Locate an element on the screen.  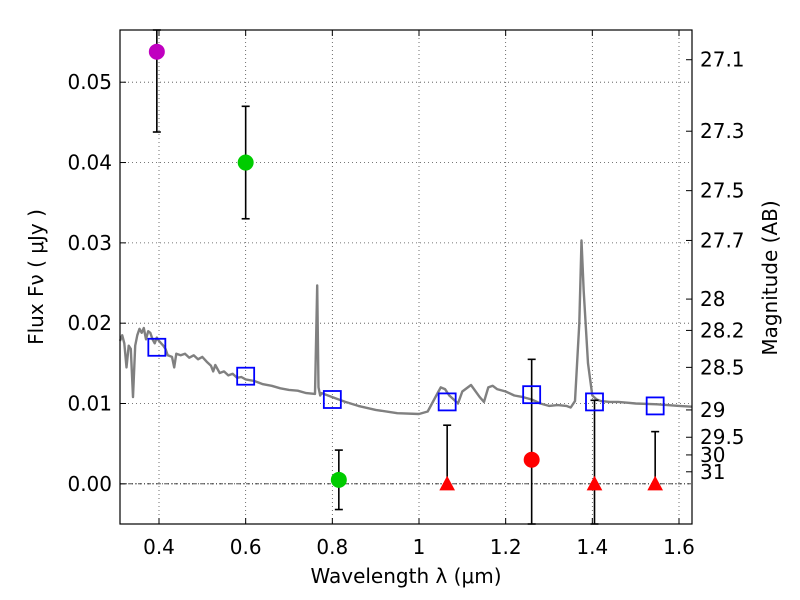
x-tick-label: 1.2 is located at coordinates (506, 547).